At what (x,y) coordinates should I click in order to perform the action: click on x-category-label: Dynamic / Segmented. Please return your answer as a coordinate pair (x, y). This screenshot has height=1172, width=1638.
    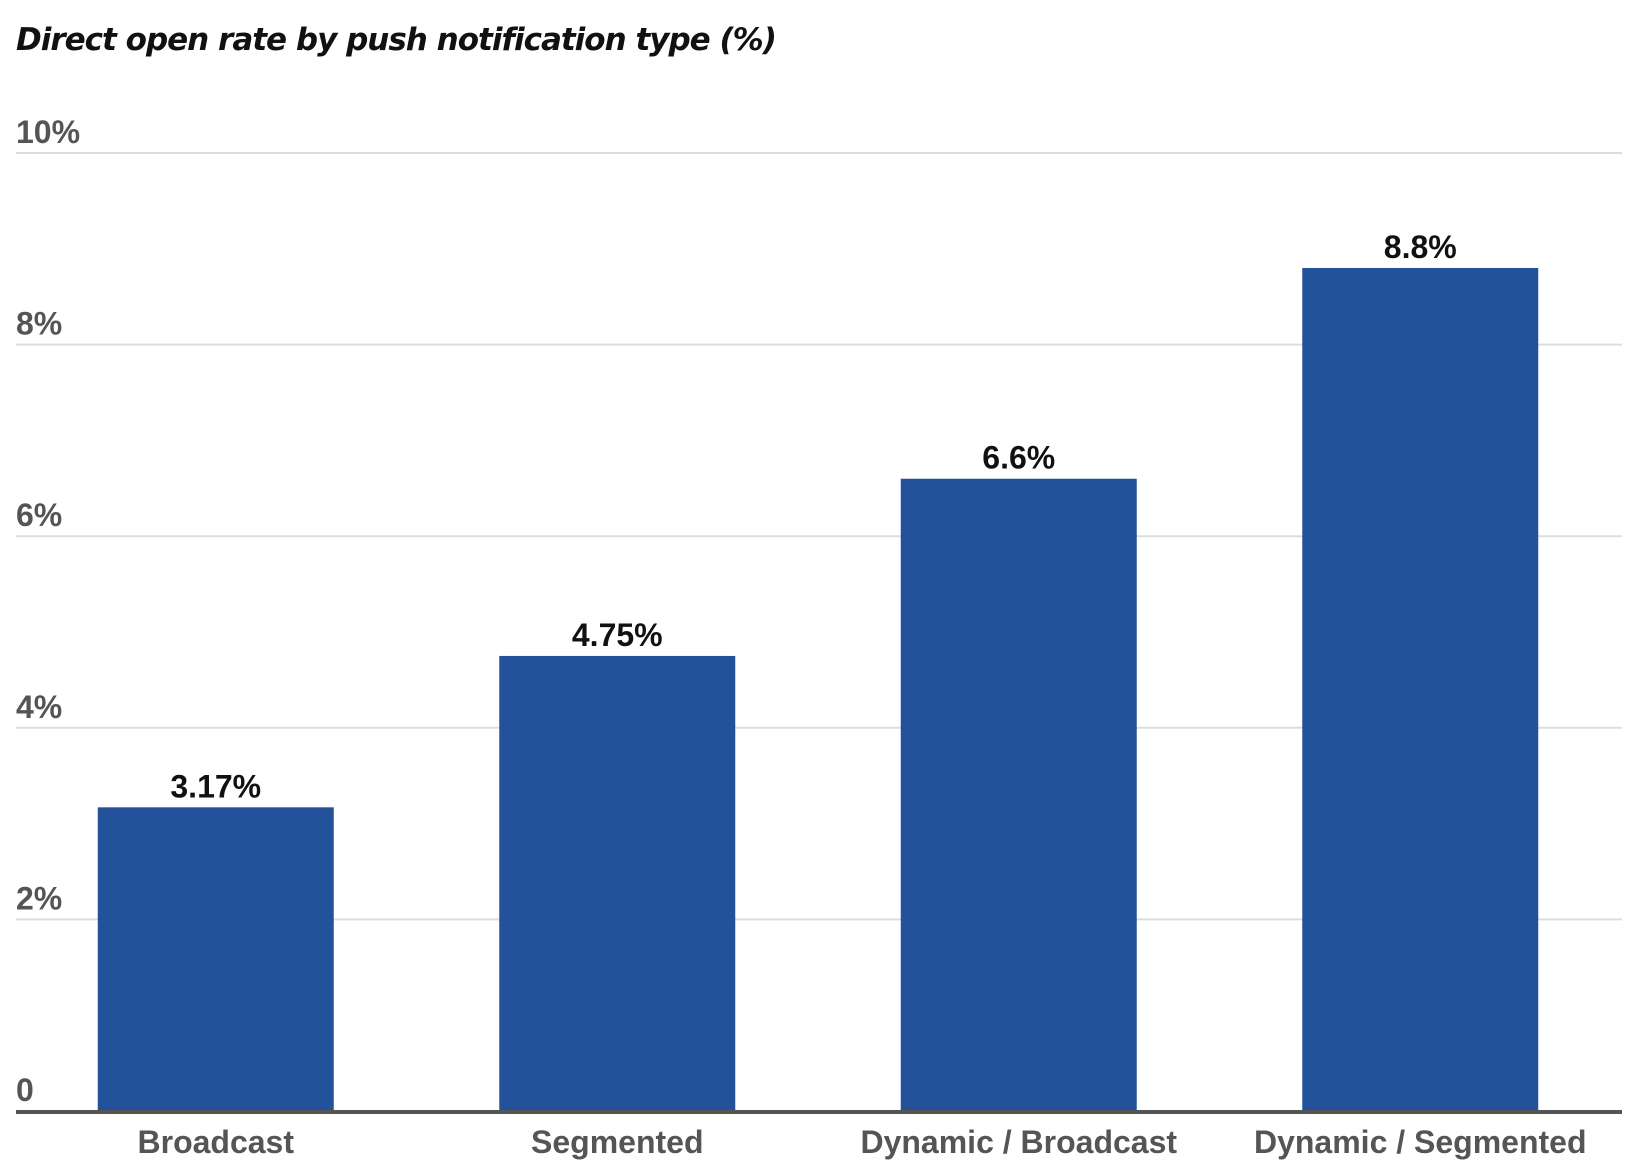
    Looking at the image, I should click on (1420, 1142).